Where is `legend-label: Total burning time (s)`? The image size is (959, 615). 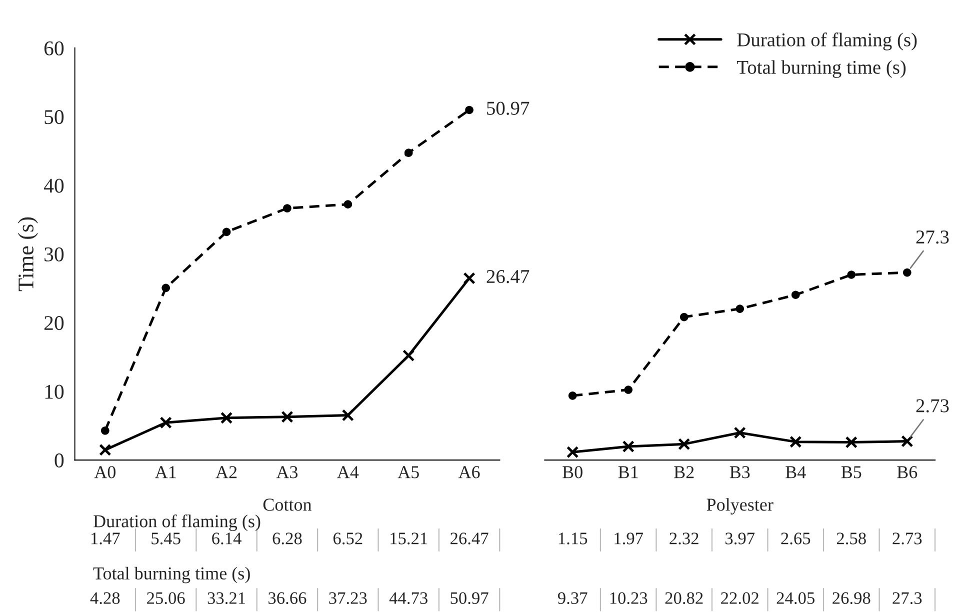
legend-label: Total burning time (s) is located at coordinates (821, 69).